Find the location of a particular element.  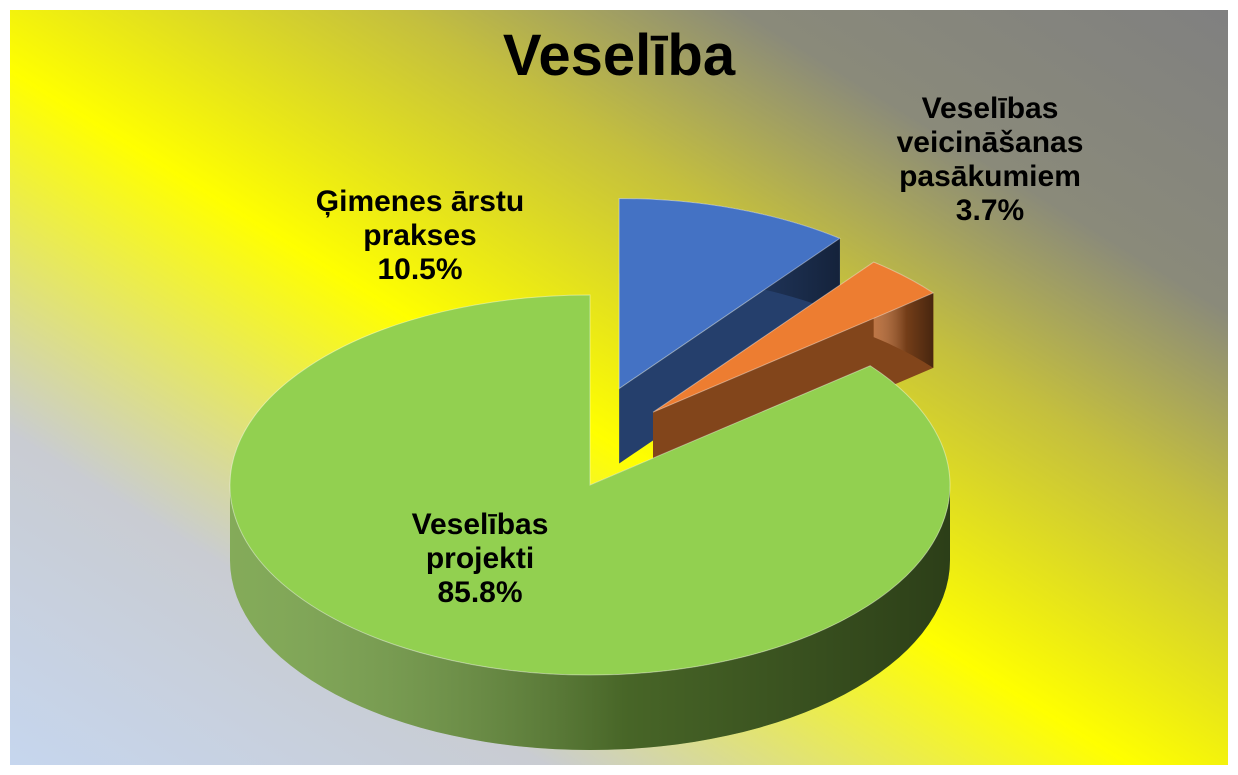

value-label: 85.8% is located at coordinates (480, 592).